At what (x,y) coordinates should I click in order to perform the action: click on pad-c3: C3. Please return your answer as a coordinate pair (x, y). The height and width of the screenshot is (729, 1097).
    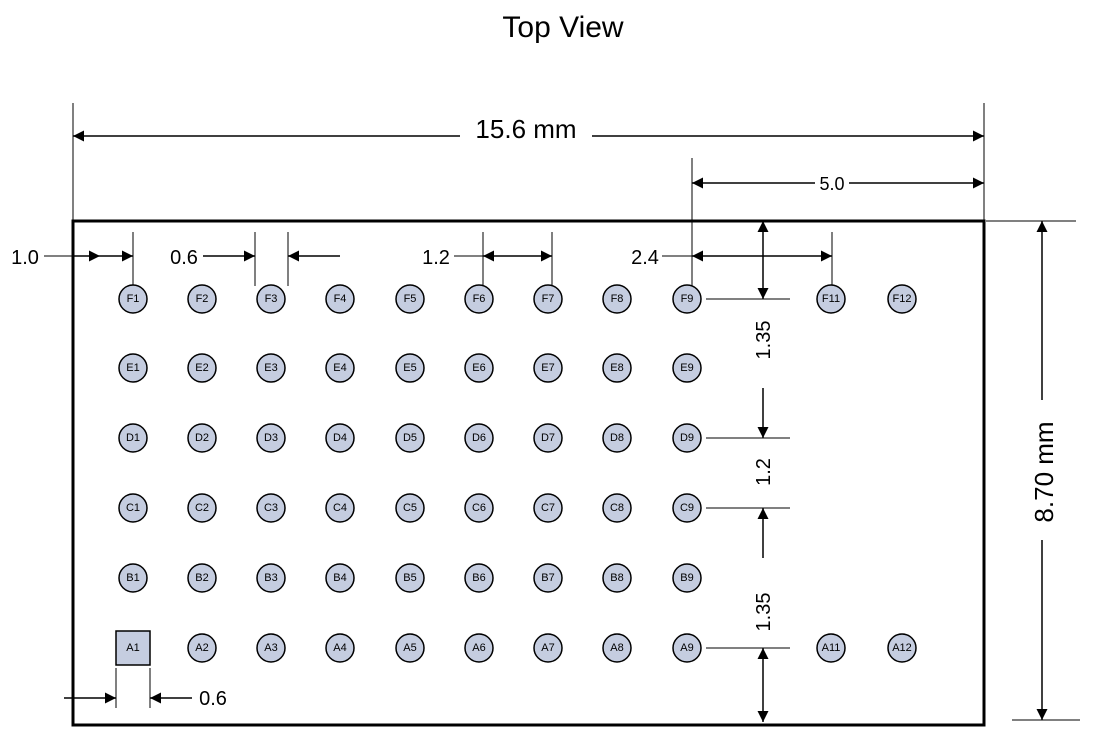
    Looking at the image, I should click on (271, 508).